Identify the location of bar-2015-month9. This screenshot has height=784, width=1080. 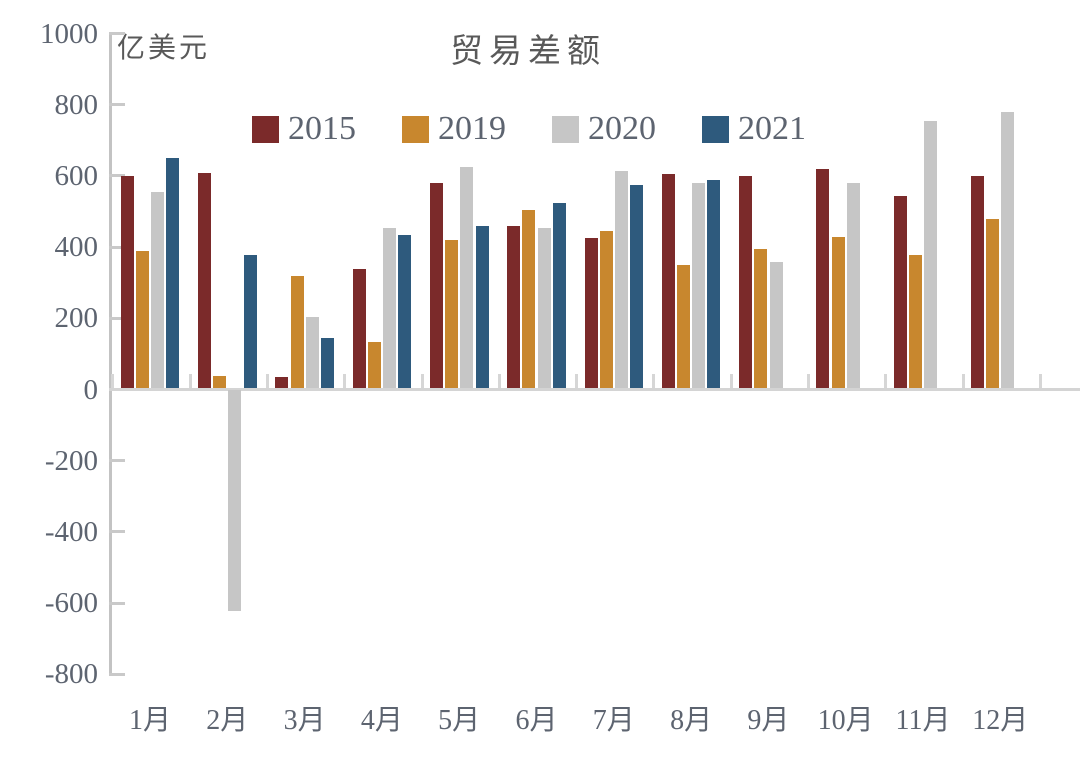
(746, 282).